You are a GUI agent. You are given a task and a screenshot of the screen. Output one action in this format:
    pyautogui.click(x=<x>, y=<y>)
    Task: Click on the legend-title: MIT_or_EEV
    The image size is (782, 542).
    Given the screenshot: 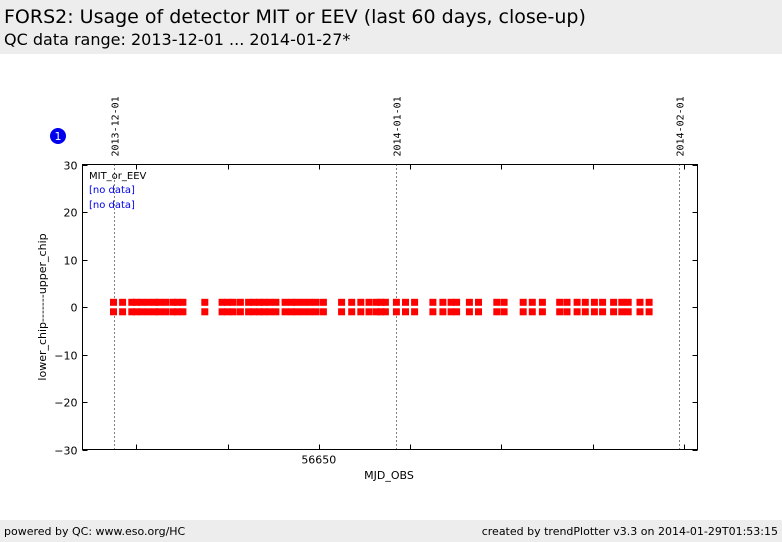 What is the action you would take?
    pyautogui.click(x=118, y=176)
    